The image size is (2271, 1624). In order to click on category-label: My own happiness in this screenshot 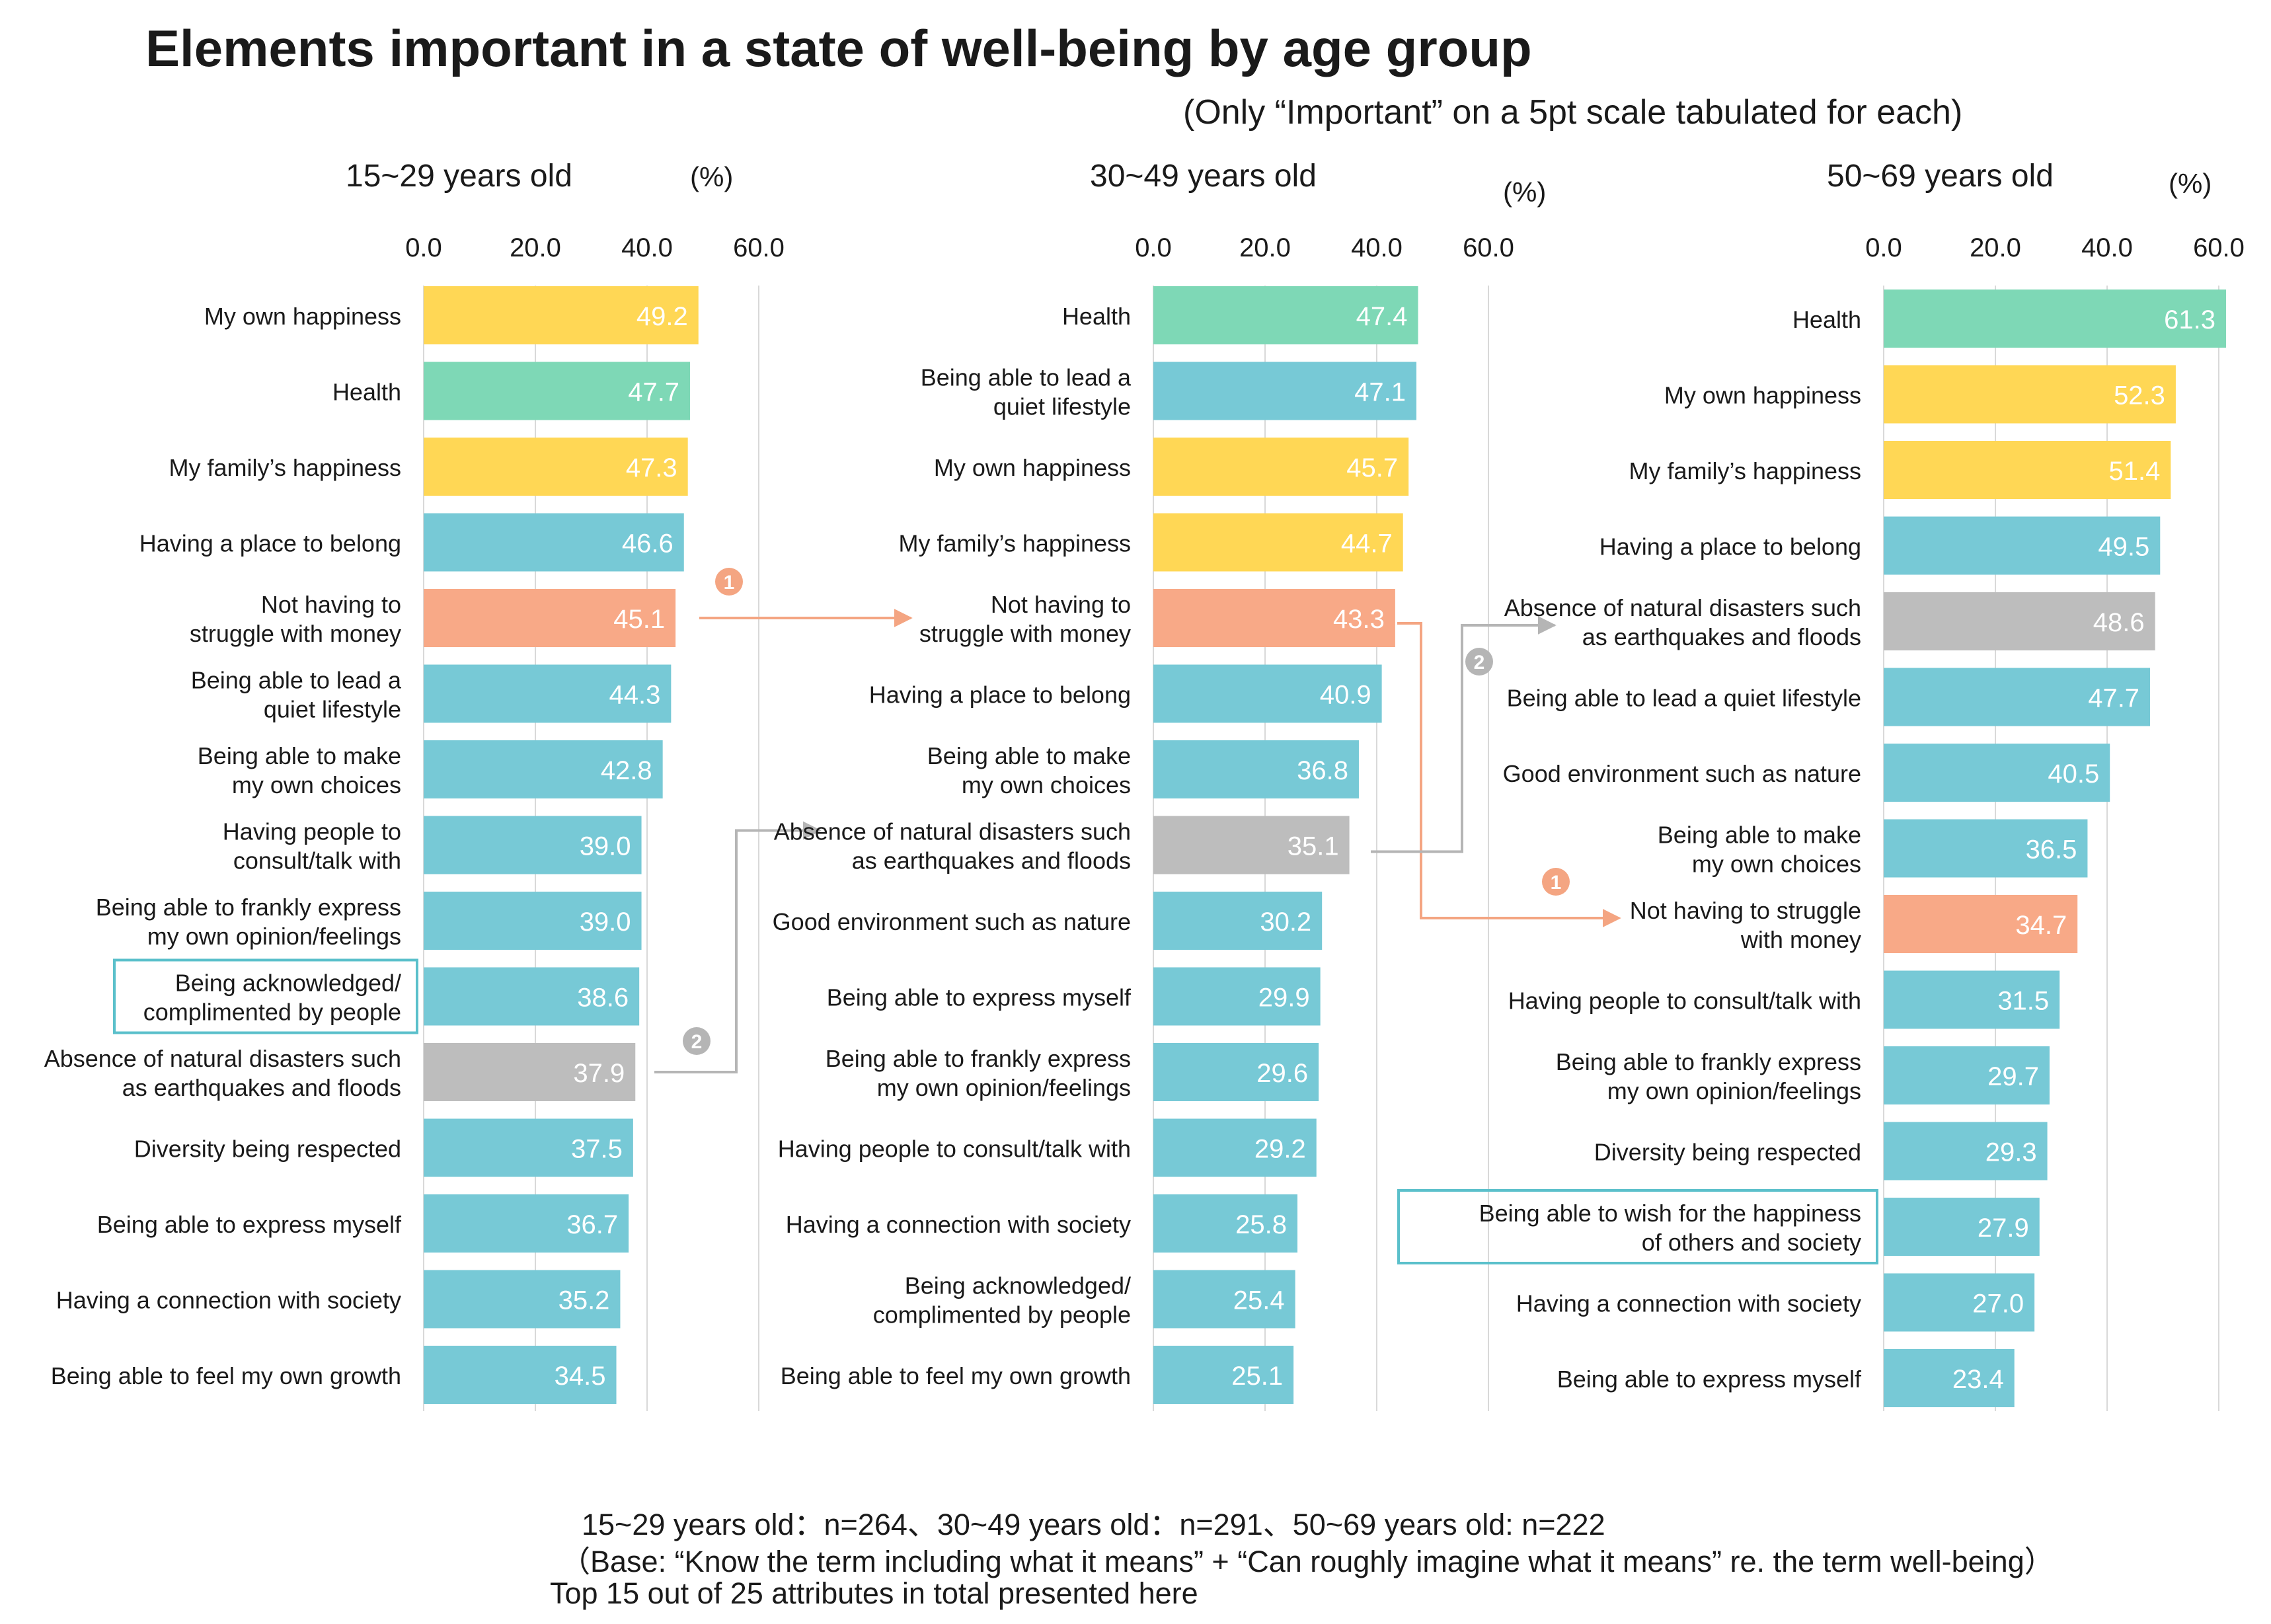, I will do `click(1032, 467)`.